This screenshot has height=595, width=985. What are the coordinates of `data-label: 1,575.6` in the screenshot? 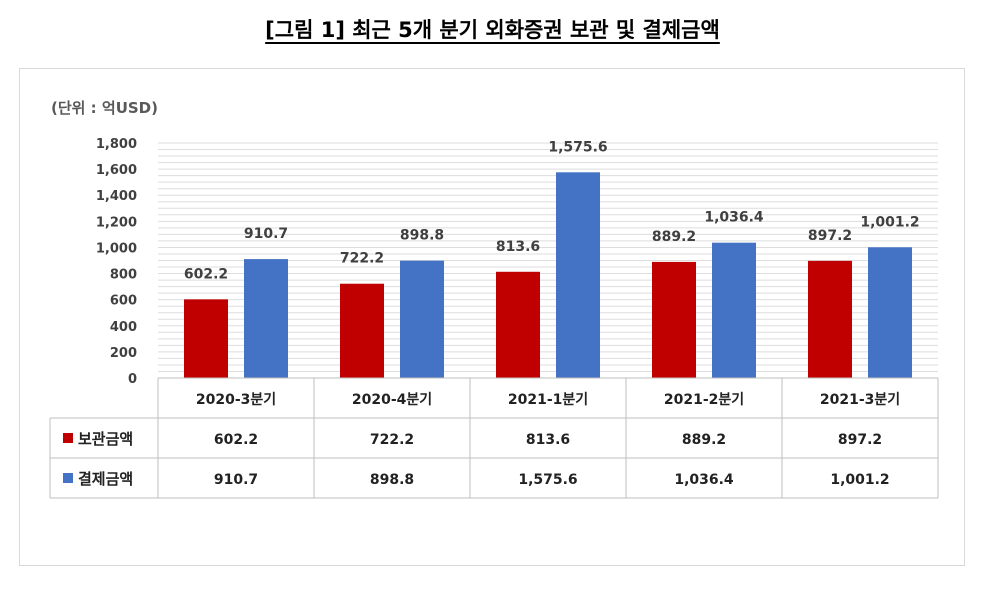 It's located at (577, 147).